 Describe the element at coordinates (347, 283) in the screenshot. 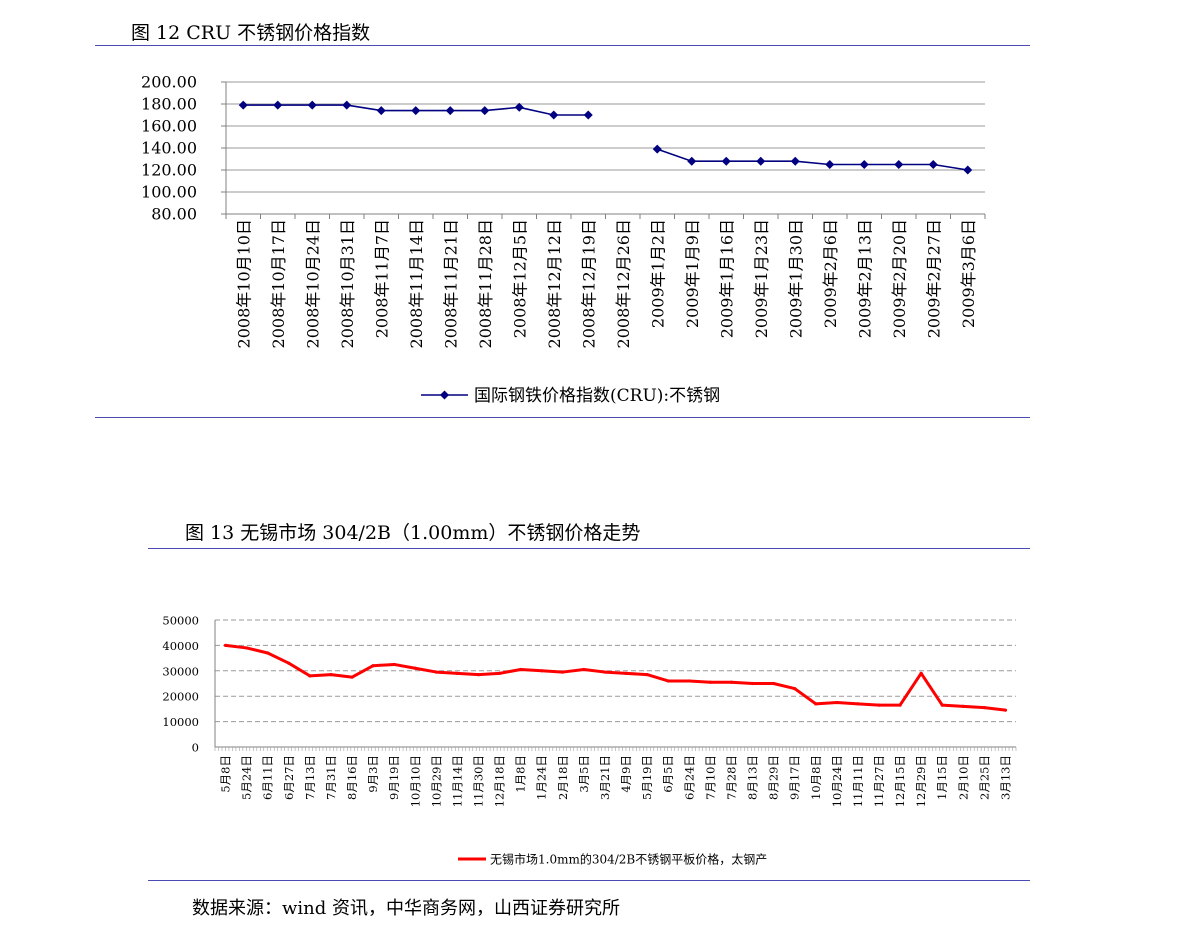

I see `x-tick-label: 2008年10月31日` at that location.